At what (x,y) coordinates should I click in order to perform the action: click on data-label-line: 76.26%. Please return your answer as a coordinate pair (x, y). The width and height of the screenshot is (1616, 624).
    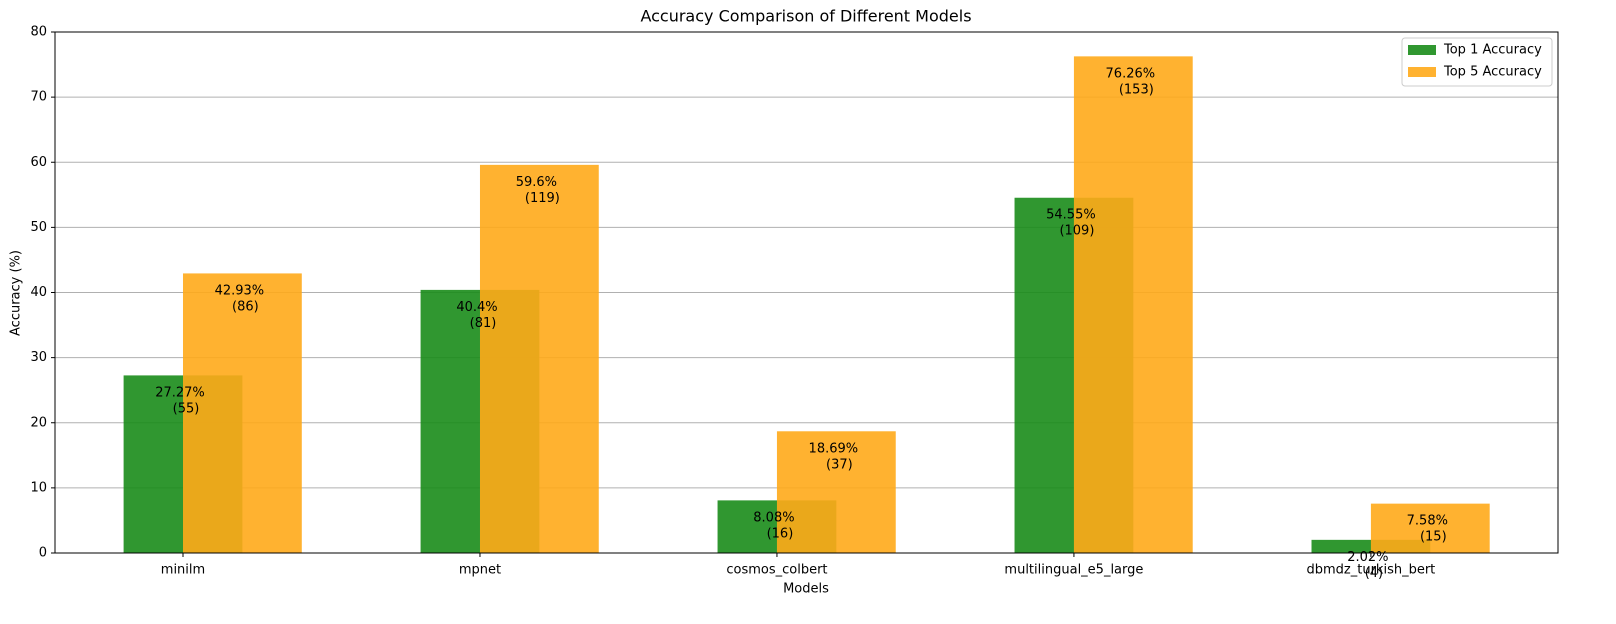
    Looking at the image, I should click on (1131, 73).